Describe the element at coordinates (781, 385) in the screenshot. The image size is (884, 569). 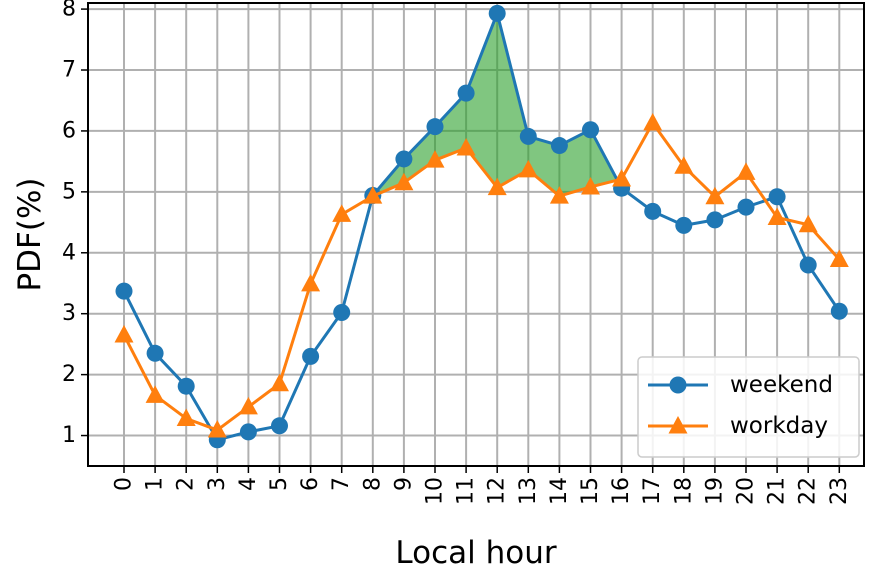
I see `legend-label-weekend: weekend` at that location.